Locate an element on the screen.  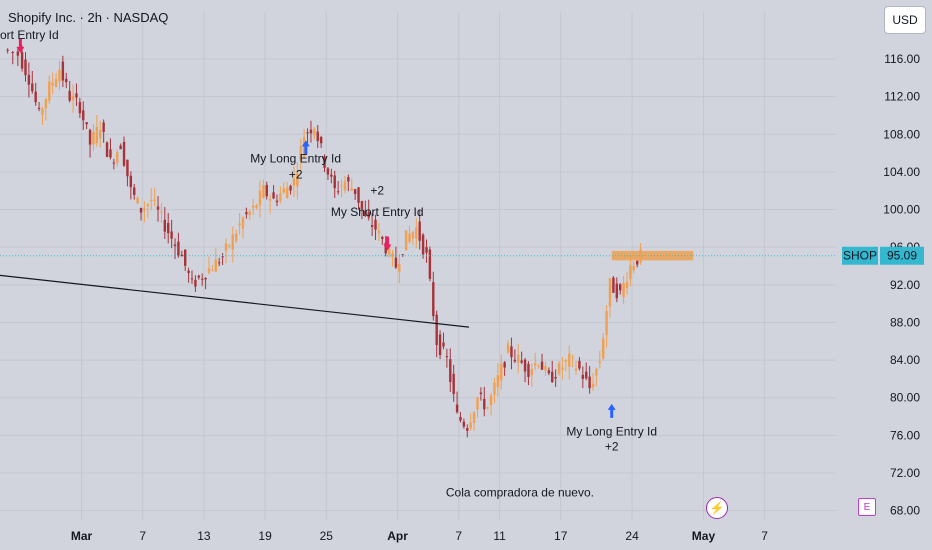
earnings-e-icon: E is located at coordinates (867, 507).